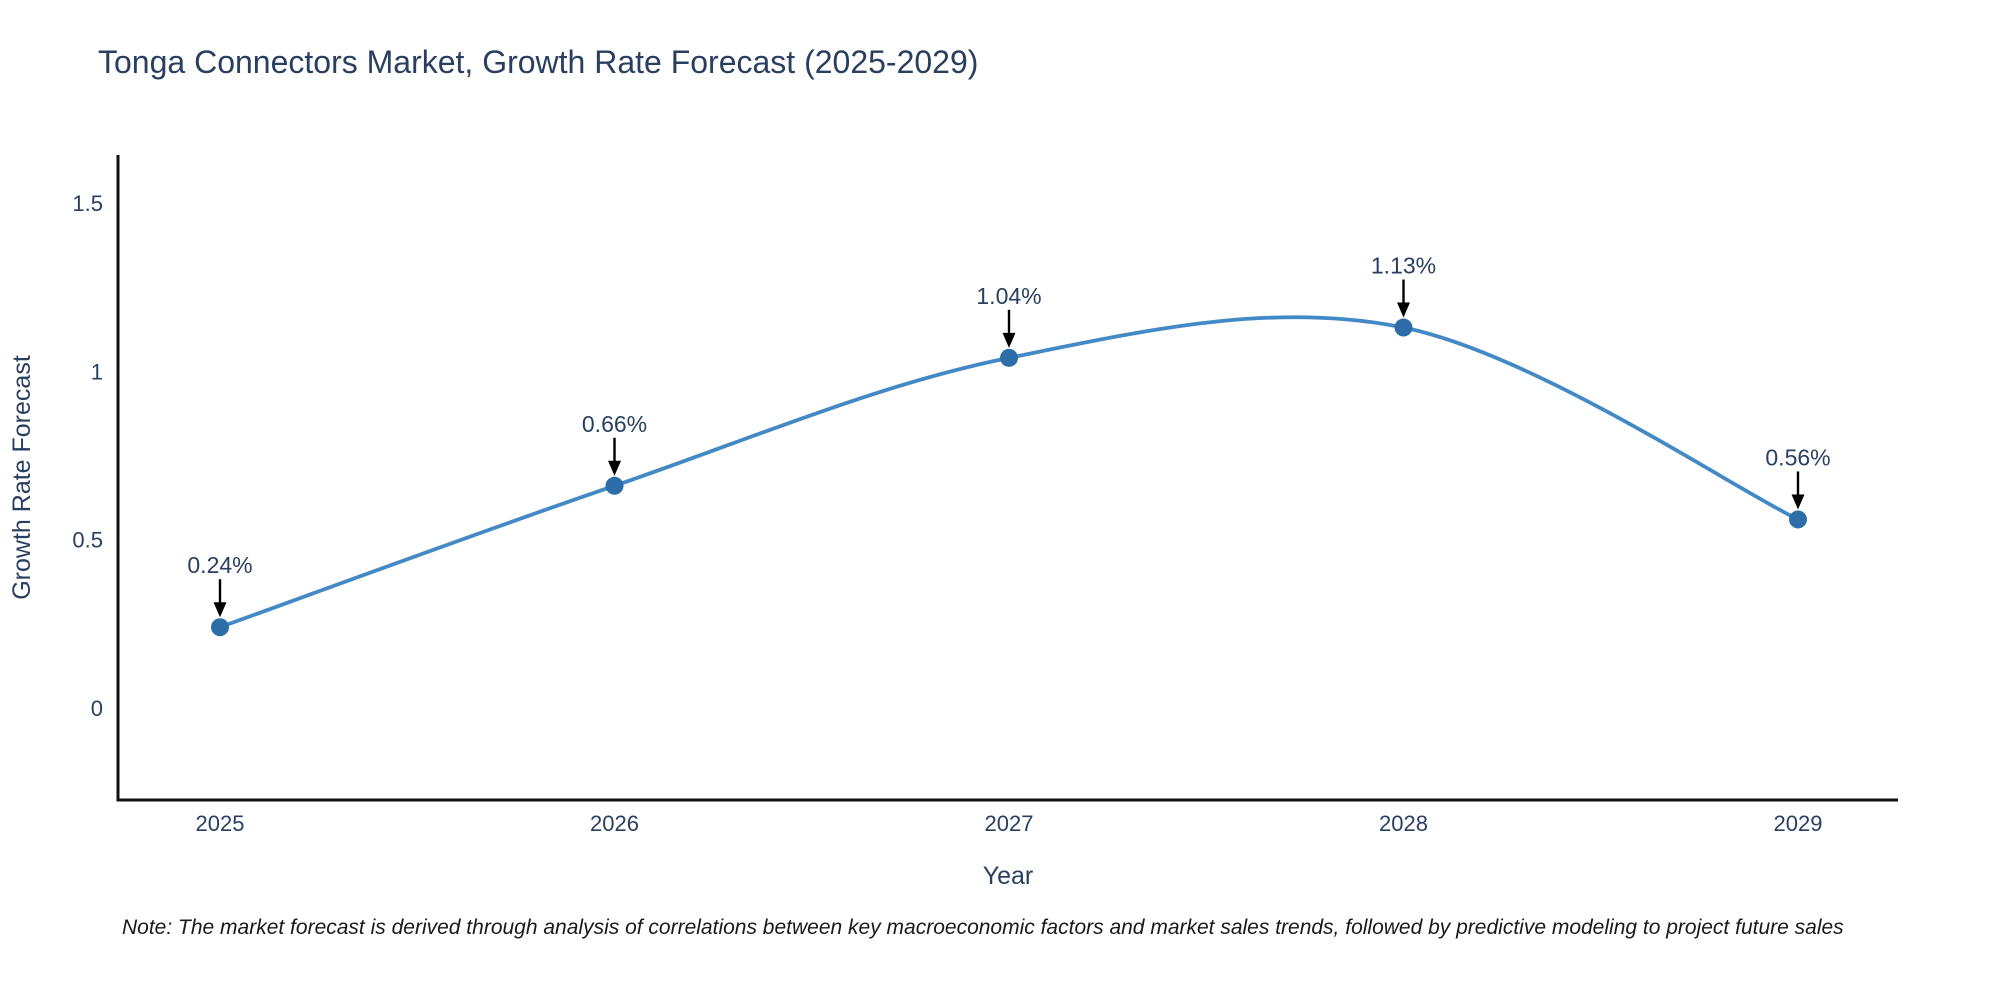 The image size is (2000, 1000). Describe the element at coordinates (1009, 823) in the screenshot. I see `x-tick-label: 2027` at that location.